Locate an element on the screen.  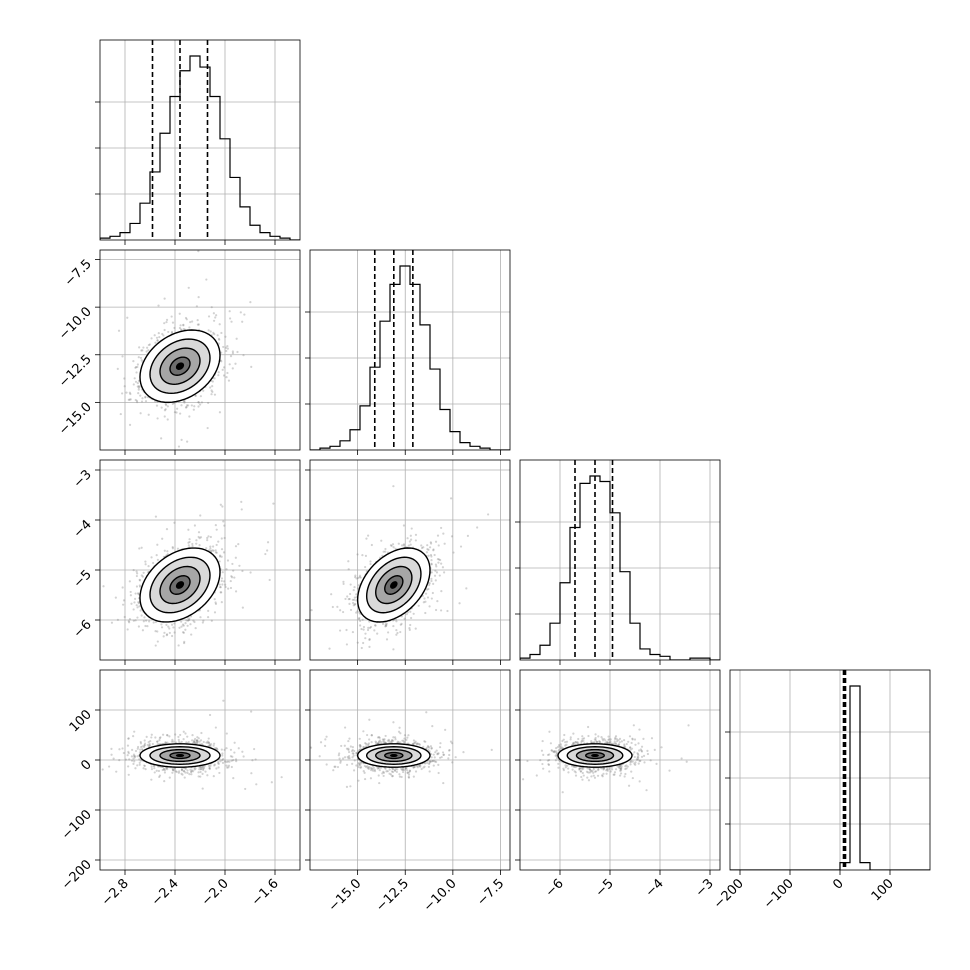
contour-peak is located at coordinates (394, 585).